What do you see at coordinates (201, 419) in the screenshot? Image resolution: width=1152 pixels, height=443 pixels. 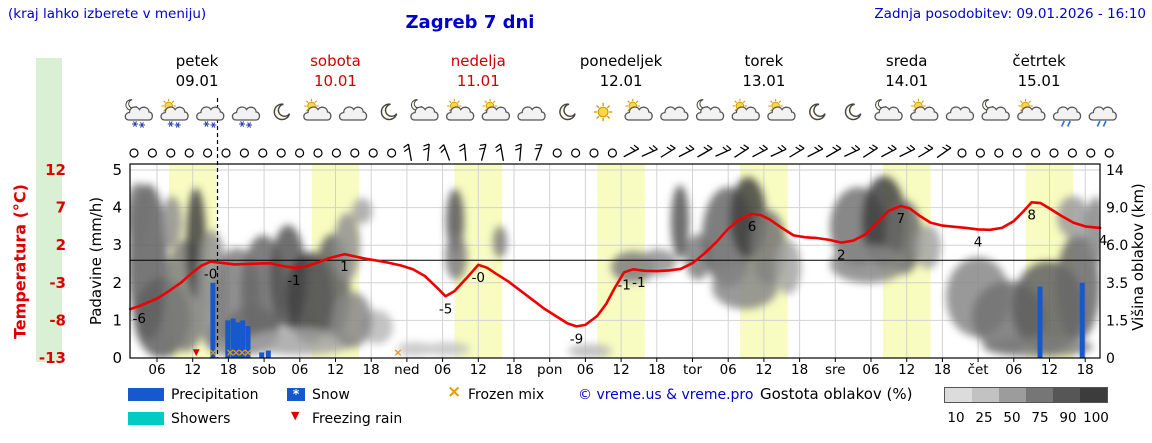 I see `legend-showers-label: Showers` at bounding box center [201, 419].